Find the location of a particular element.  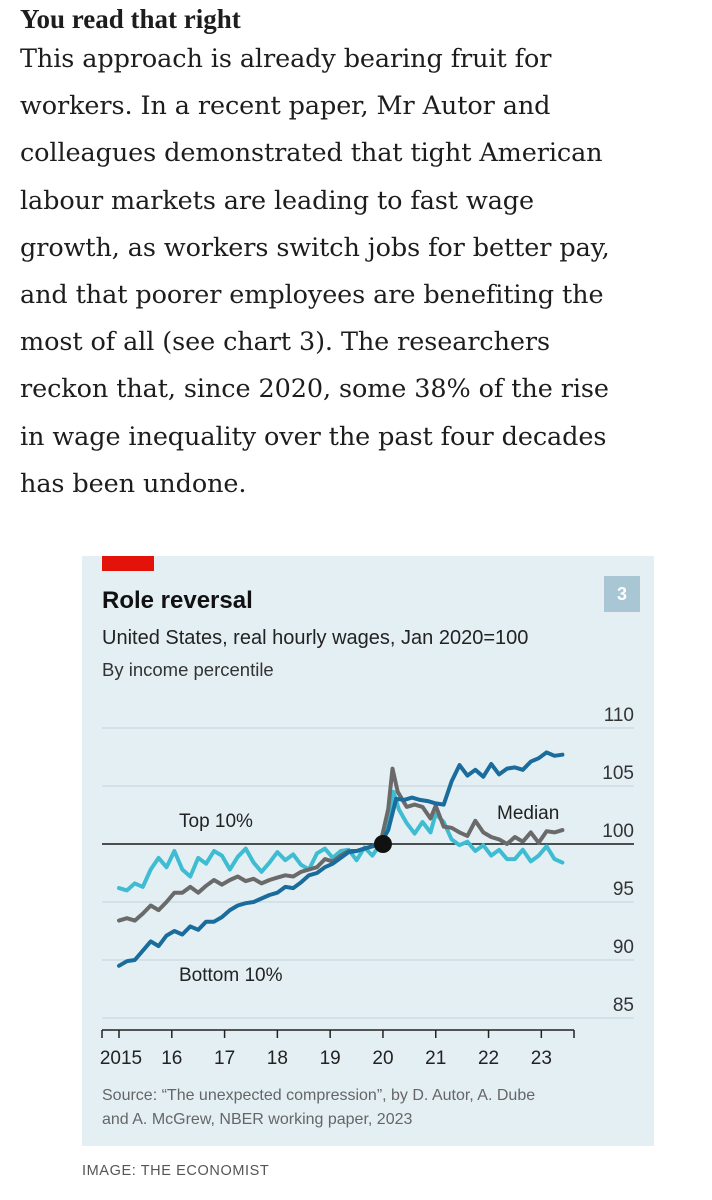

y-axis-ticks: 110 105 100 95 90 85 is located at coordinates (618, 860).